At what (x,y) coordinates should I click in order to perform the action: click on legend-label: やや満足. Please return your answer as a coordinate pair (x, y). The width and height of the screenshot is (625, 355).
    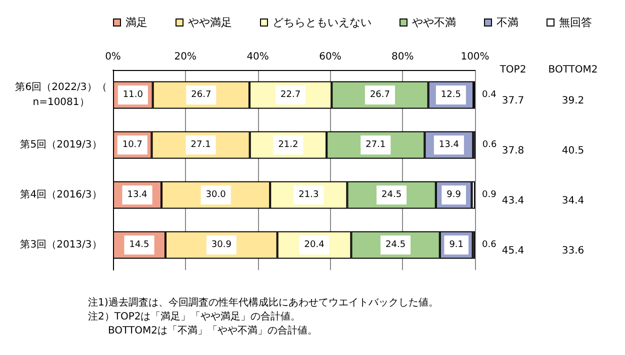
    Looking at the image, I should click on (210, 22).